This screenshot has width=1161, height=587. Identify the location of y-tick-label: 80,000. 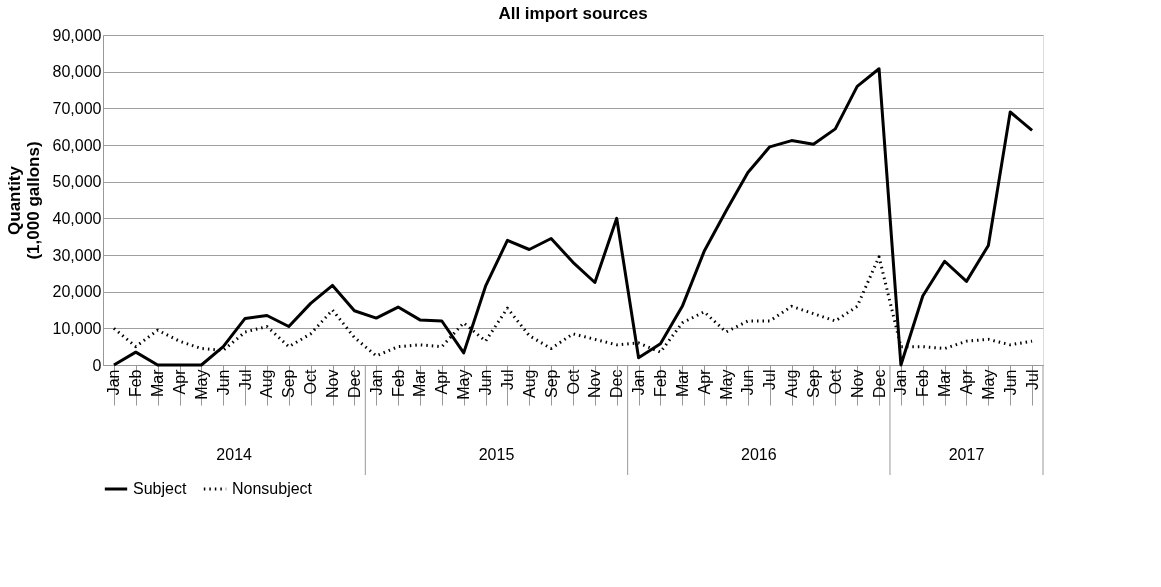
(77, 72).